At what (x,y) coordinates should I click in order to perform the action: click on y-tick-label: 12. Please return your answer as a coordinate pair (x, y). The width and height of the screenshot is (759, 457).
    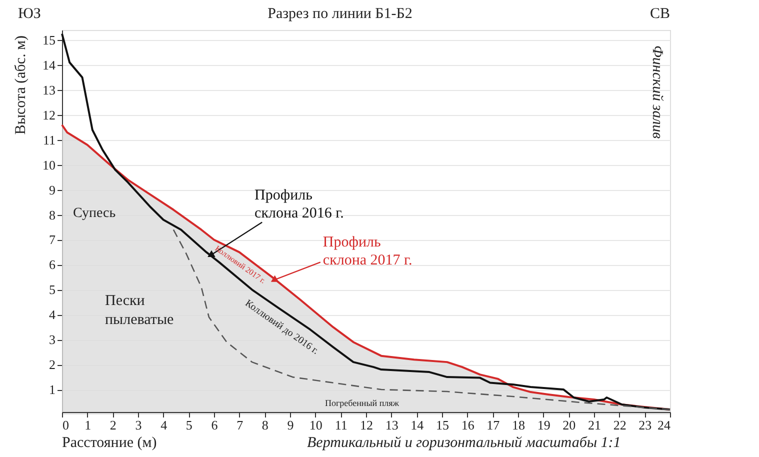
    Looking at the image, I should click on (49, 114).